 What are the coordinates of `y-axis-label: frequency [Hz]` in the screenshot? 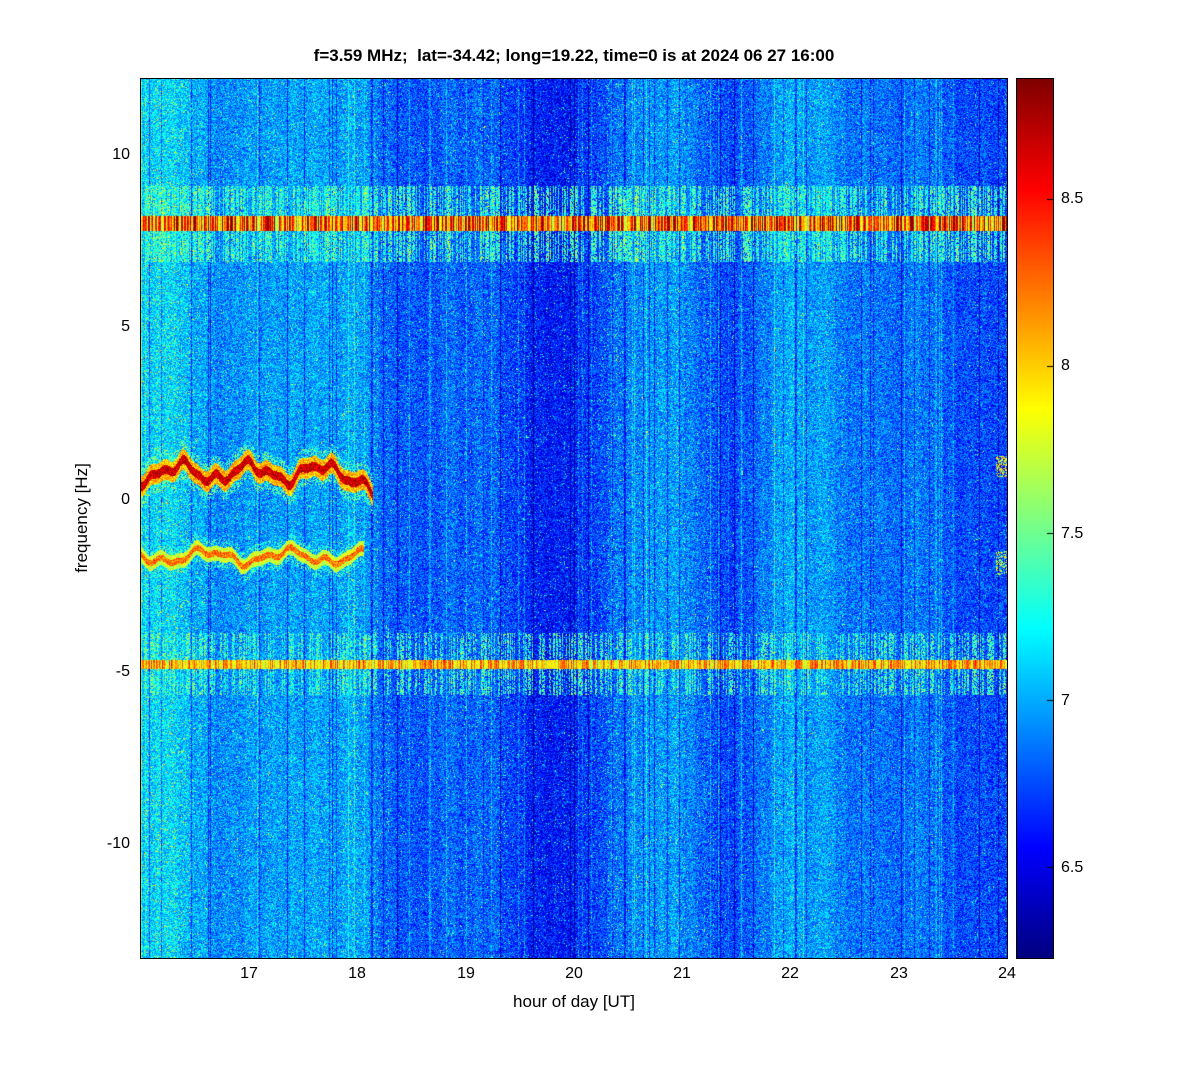 It's located at (81, 518).